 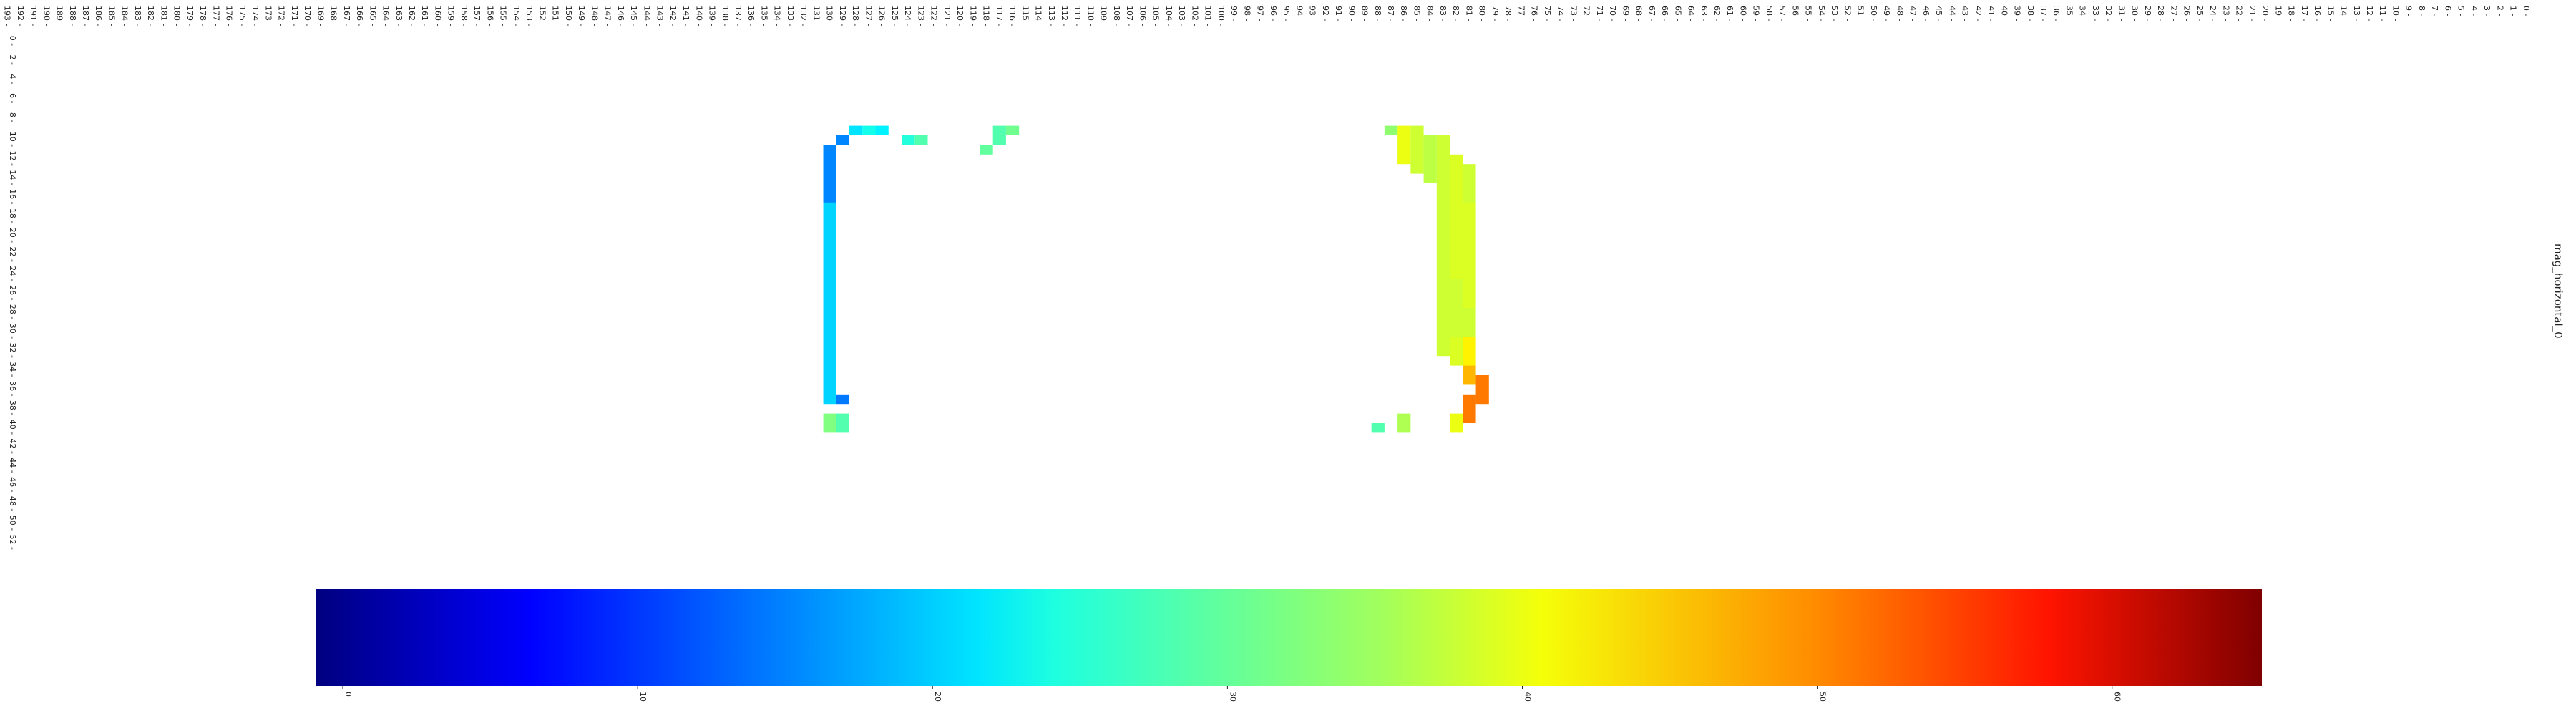 What do you see at coordinates (1534, 13) in the screenshot?
I see `x-tick-label: 76 -` at bounding box center [1534, 13].